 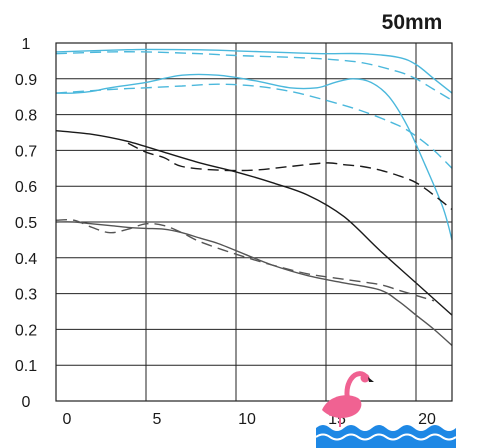 I want to click on x-tick-label: 5, so click(x=157, y=419).